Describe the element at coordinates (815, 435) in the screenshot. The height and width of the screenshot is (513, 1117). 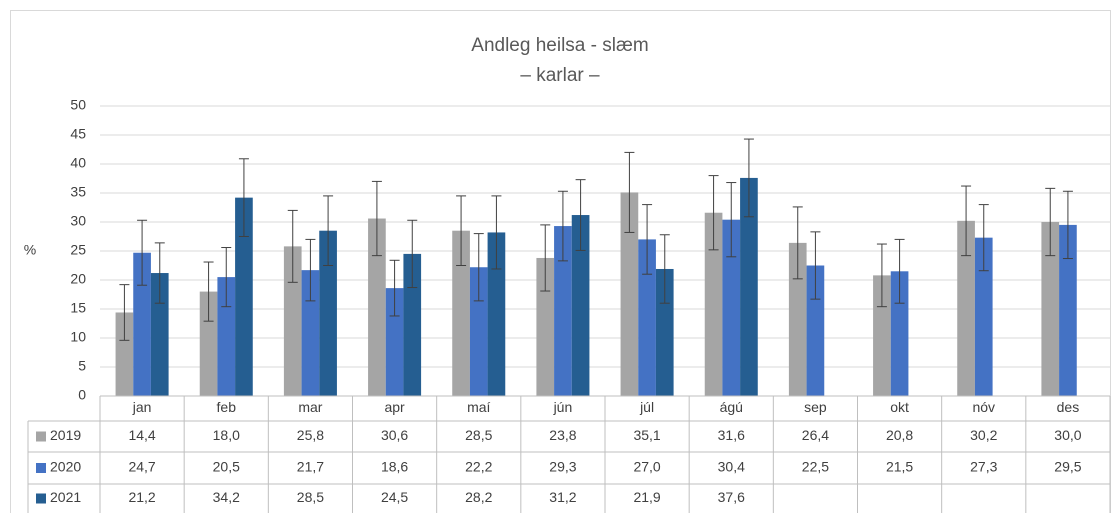
I see `table-cell: 26,4` at that location.